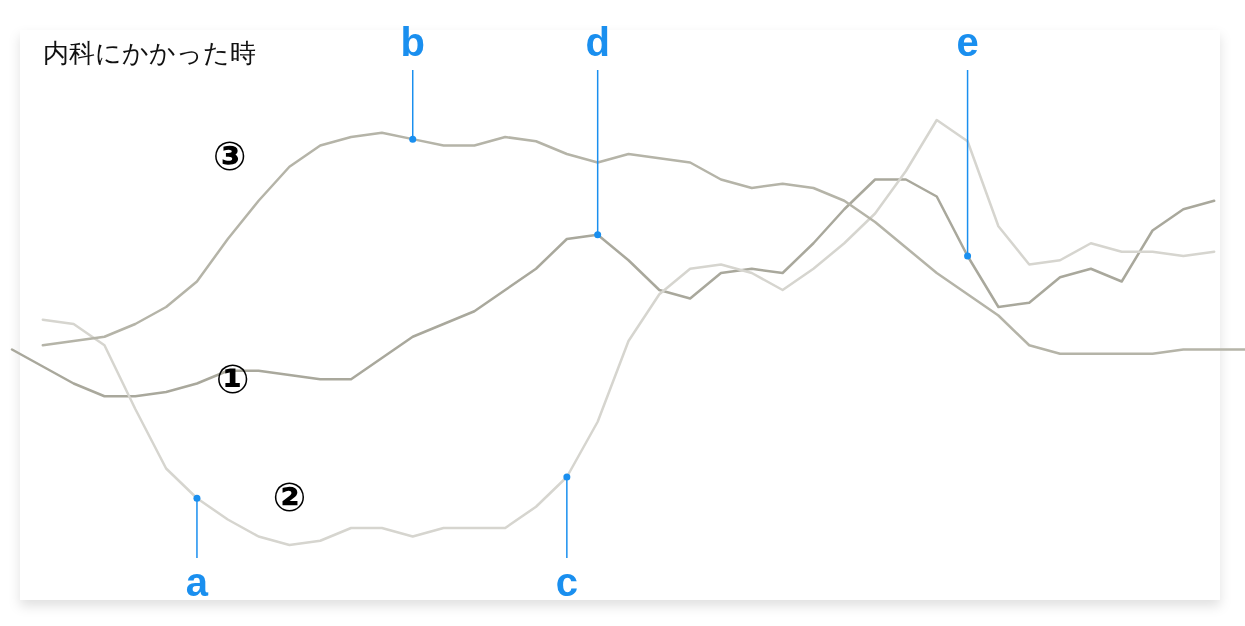 The image size is (1245, 626). I want to click on annotation: e, so click(967, 41).